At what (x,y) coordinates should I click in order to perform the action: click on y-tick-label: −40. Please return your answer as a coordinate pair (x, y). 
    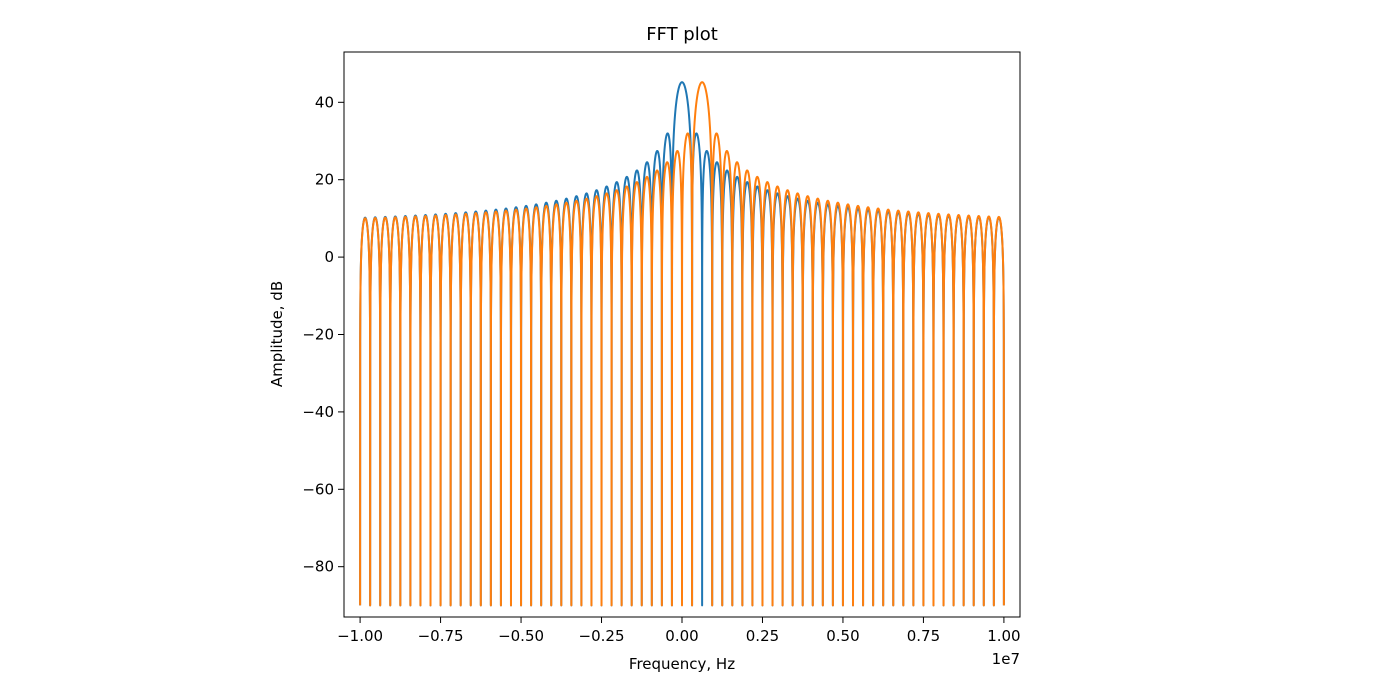
    Looking at the image, I should click on (318, 412).